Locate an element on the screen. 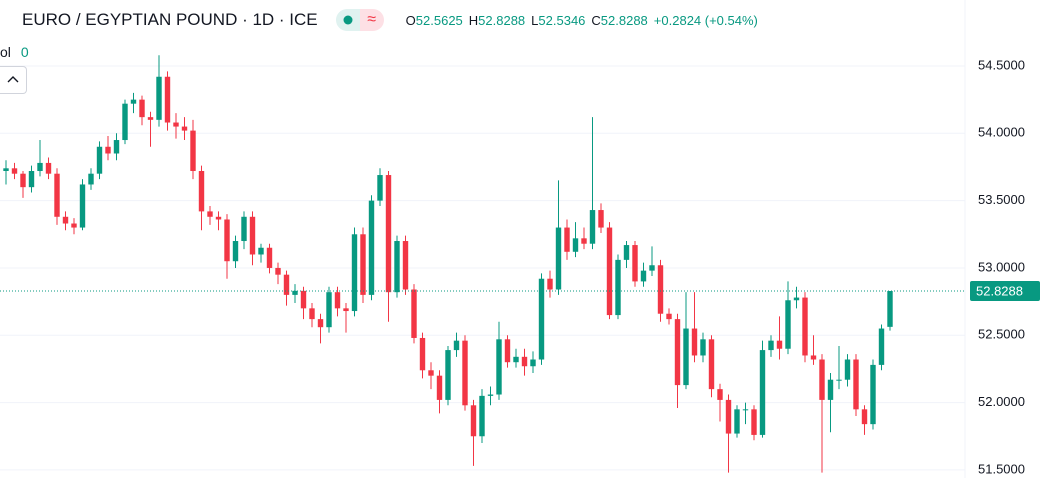 This screenshot has height=478, width=1045. collapse-button is located at coordinates (13, 80).